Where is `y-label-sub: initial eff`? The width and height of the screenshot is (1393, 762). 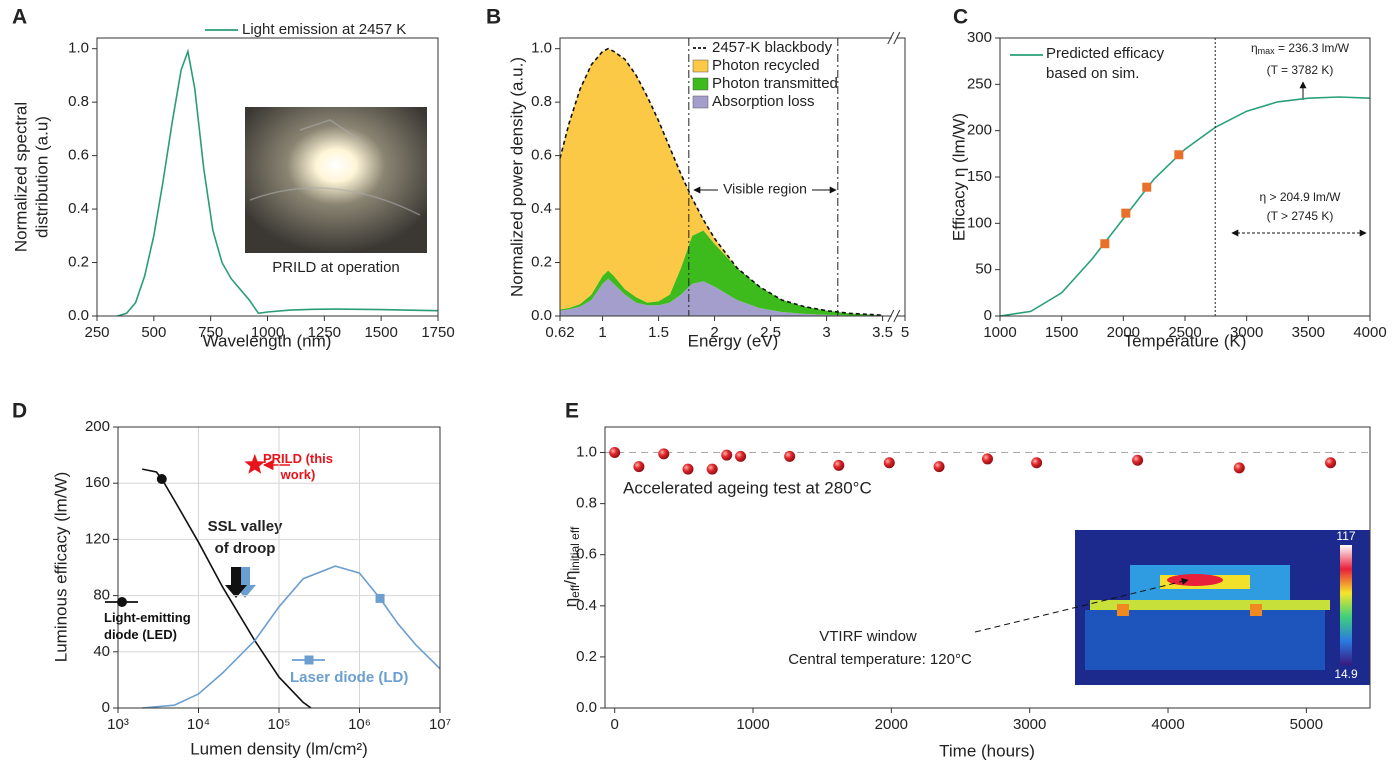
y-label-sub: initial eff is located at coordinates (575, 548).